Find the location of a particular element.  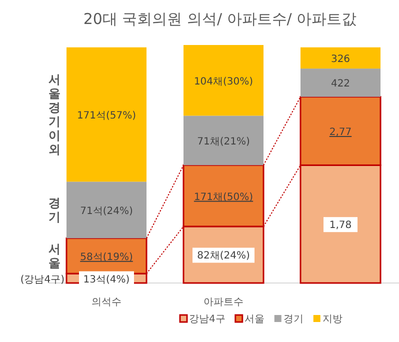

annotation: 1,78 is located at coordinates (340, 226).